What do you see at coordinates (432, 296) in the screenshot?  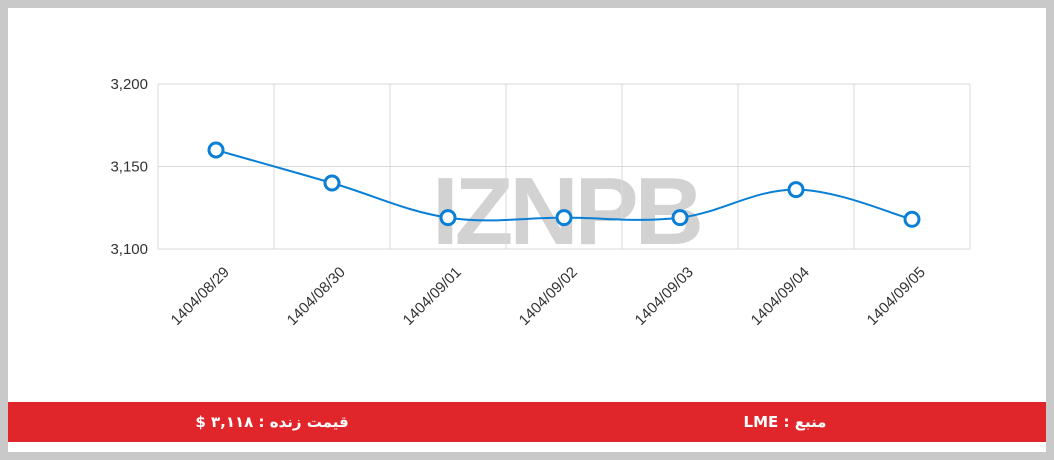 I see `x-tick-label: 1404/09/01` at bounding box center [432, 296].